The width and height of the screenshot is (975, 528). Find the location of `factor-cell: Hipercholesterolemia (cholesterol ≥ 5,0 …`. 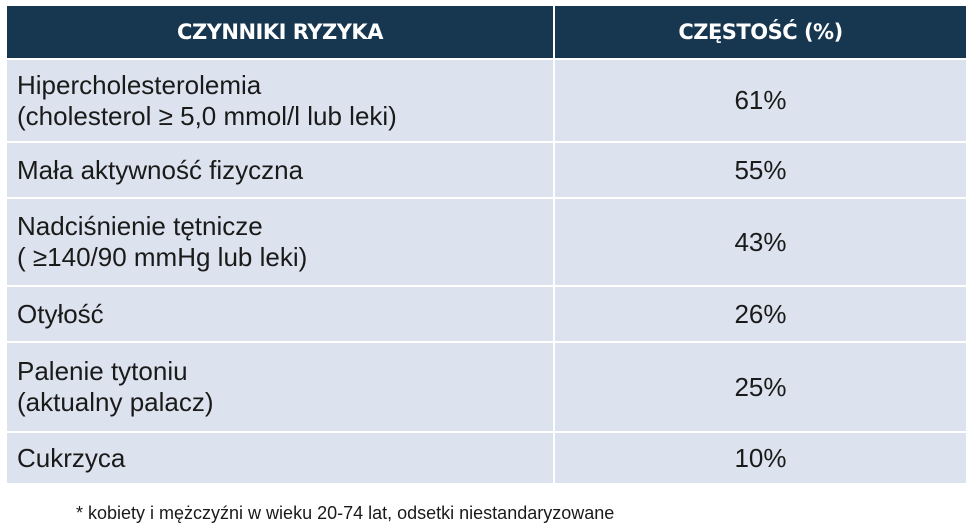

factor-cell: Hipercholesterolemia (cholesterol ≥ 5,0 … is located at coordinates (281, 100).